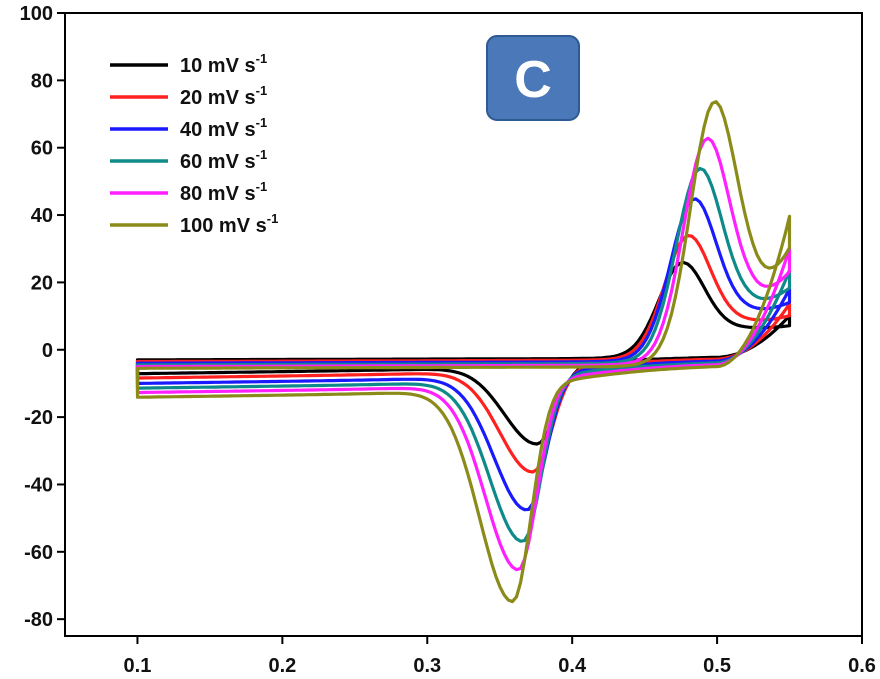  I want to click on x-tick-label: 0.1, so click(138, 666).